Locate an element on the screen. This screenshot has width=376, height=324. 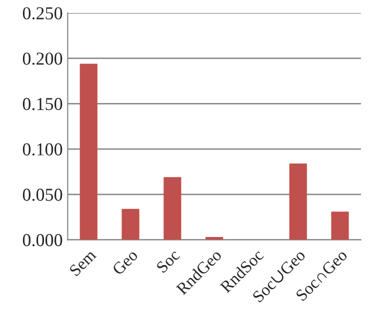
y-tick-label: 0.150 is located at coordinates (42, 104).